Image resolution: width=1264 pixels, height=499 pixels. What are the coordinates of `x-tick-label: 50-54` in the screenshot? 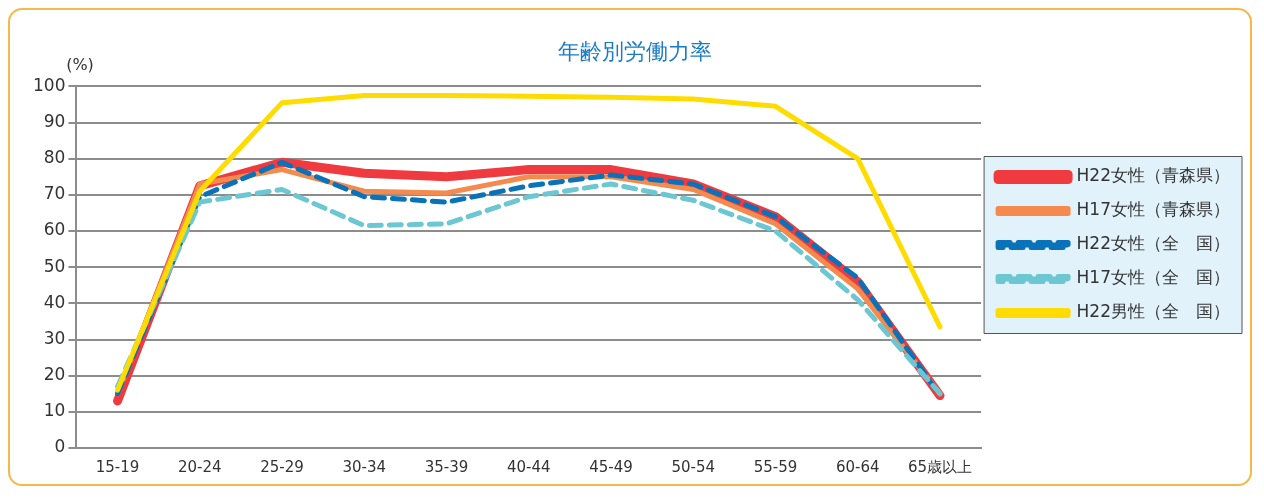 It's located at (693, 466).